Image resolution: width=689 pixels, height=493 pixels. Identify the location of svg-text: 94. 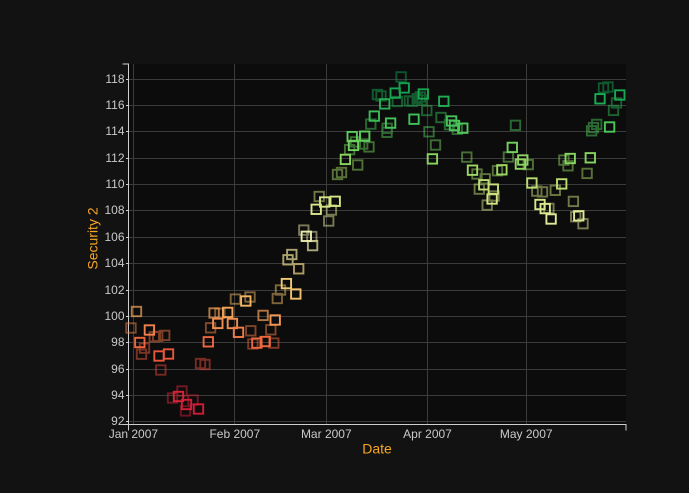
(118, 395).